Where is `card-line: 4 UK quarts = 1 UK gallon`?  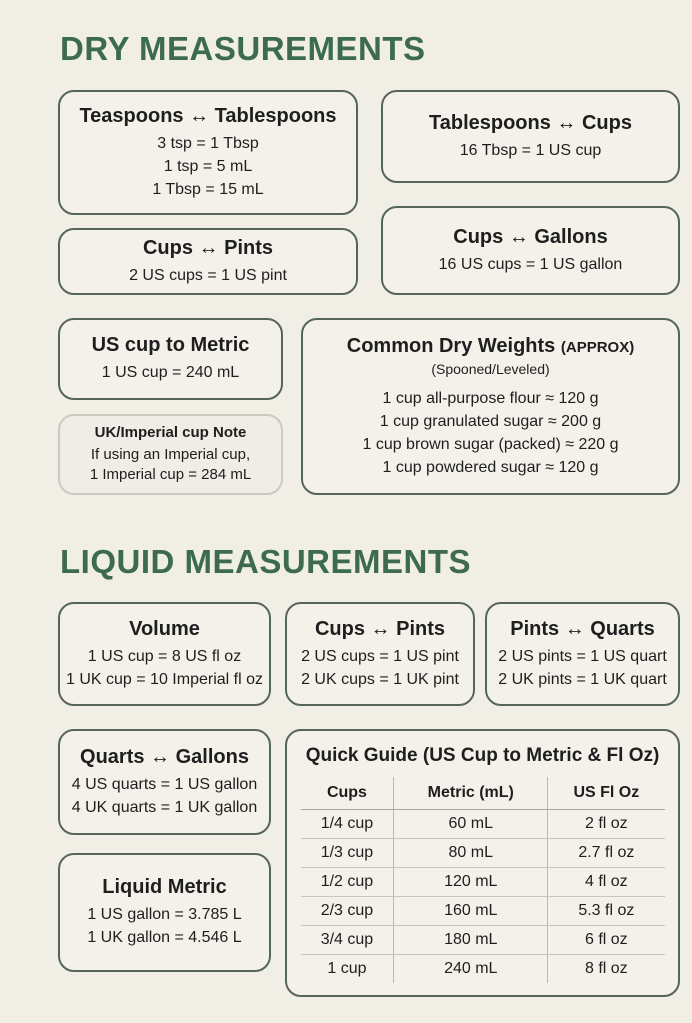 card-line: 4 UK quarts = 1 UK gallon is located at coordinates (164, 807).